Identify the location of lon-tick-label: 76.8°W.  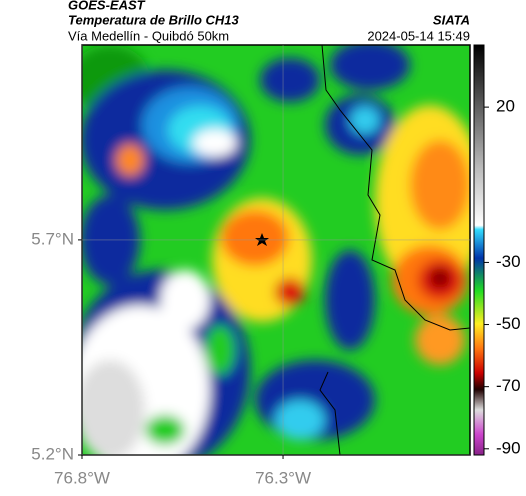
(82, 477).